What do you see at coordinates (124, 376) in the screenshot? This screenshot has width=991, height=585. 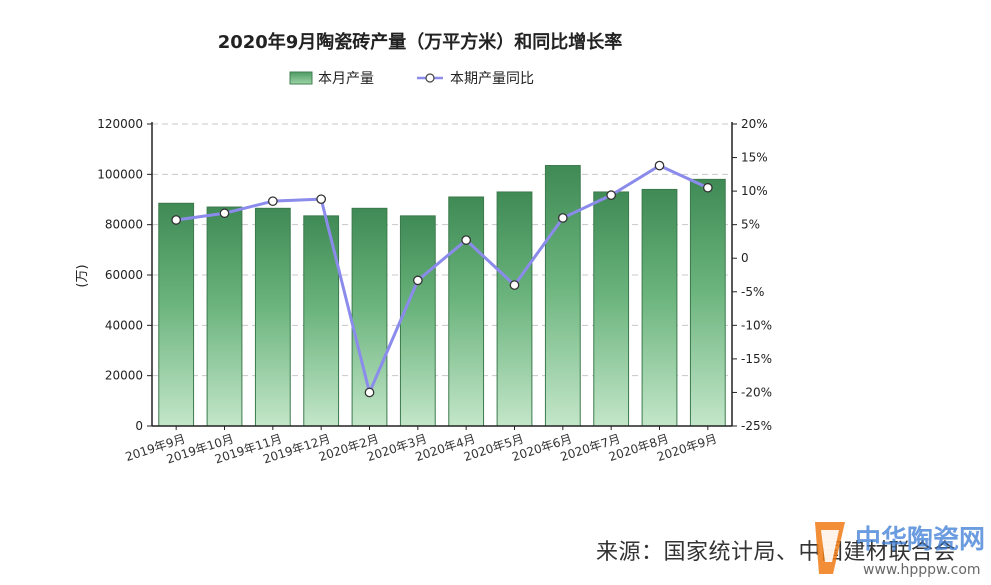 I see `y-tick-label: 20000` at bounding box center [124, 376].